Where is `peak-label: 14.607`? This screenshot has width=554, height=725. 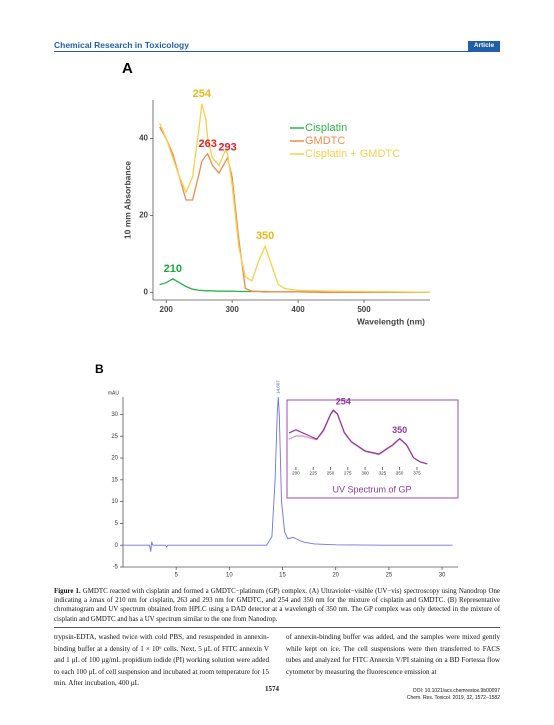
peak-label: 14.607 is located at coordinates (278, 387).